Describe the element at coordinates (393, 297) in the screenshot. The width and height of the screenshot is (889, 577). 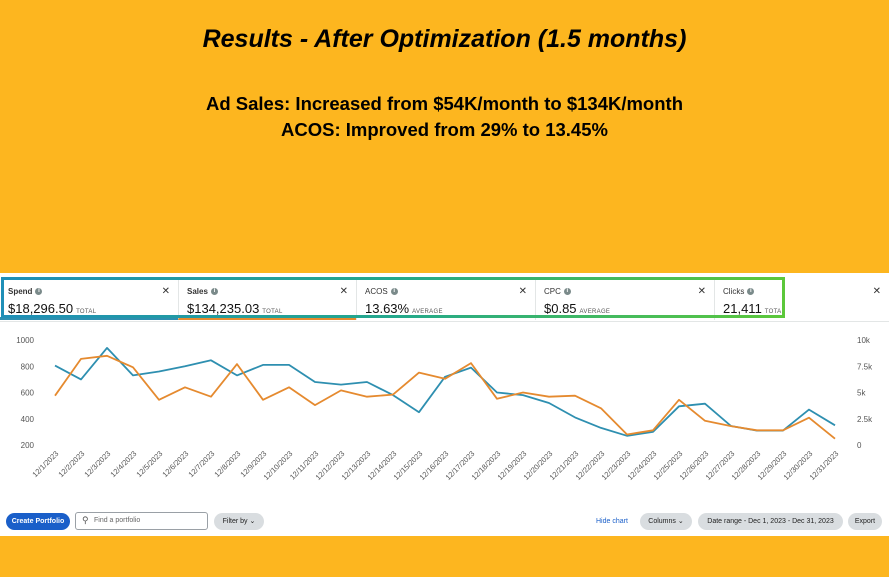
I see `highlight-box` at that location.